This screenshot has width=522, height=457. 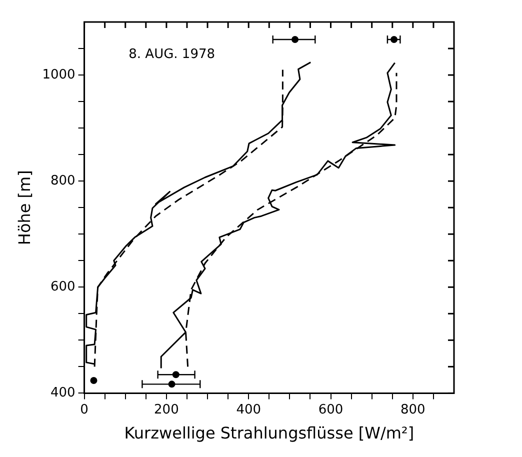 I want to click on x-tick-label: 600, so click(x=331, y=410).